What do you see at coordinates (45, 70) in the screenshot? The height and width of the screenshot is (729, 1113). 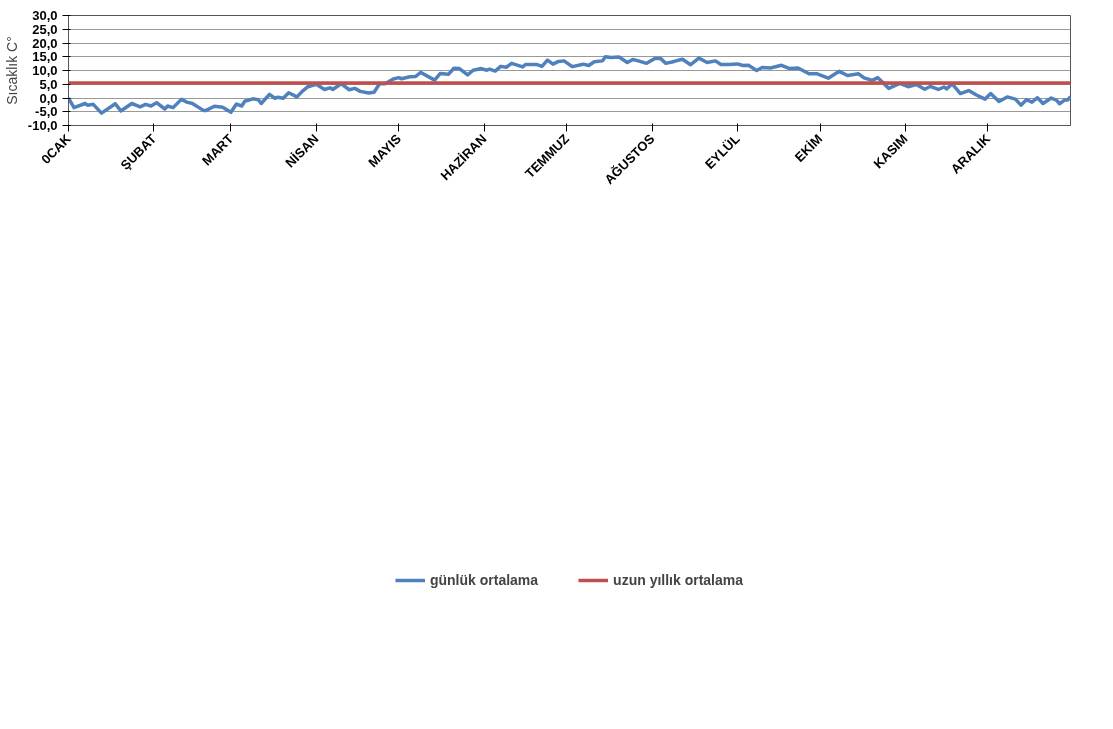 I see `y-tick-label: 10,0` at bounding box center [45, 70].